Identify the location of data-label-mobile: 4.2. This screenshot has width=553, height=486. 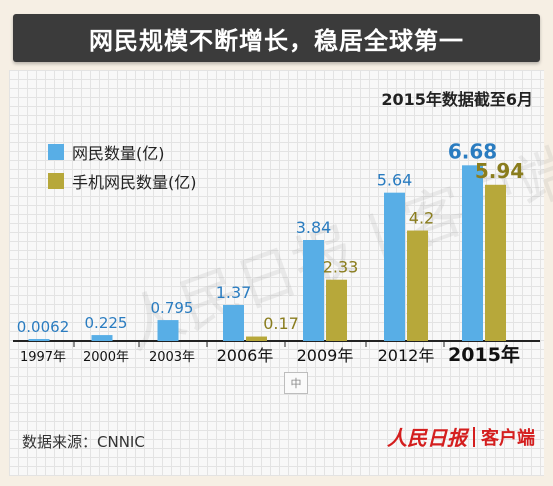
(421, 218).